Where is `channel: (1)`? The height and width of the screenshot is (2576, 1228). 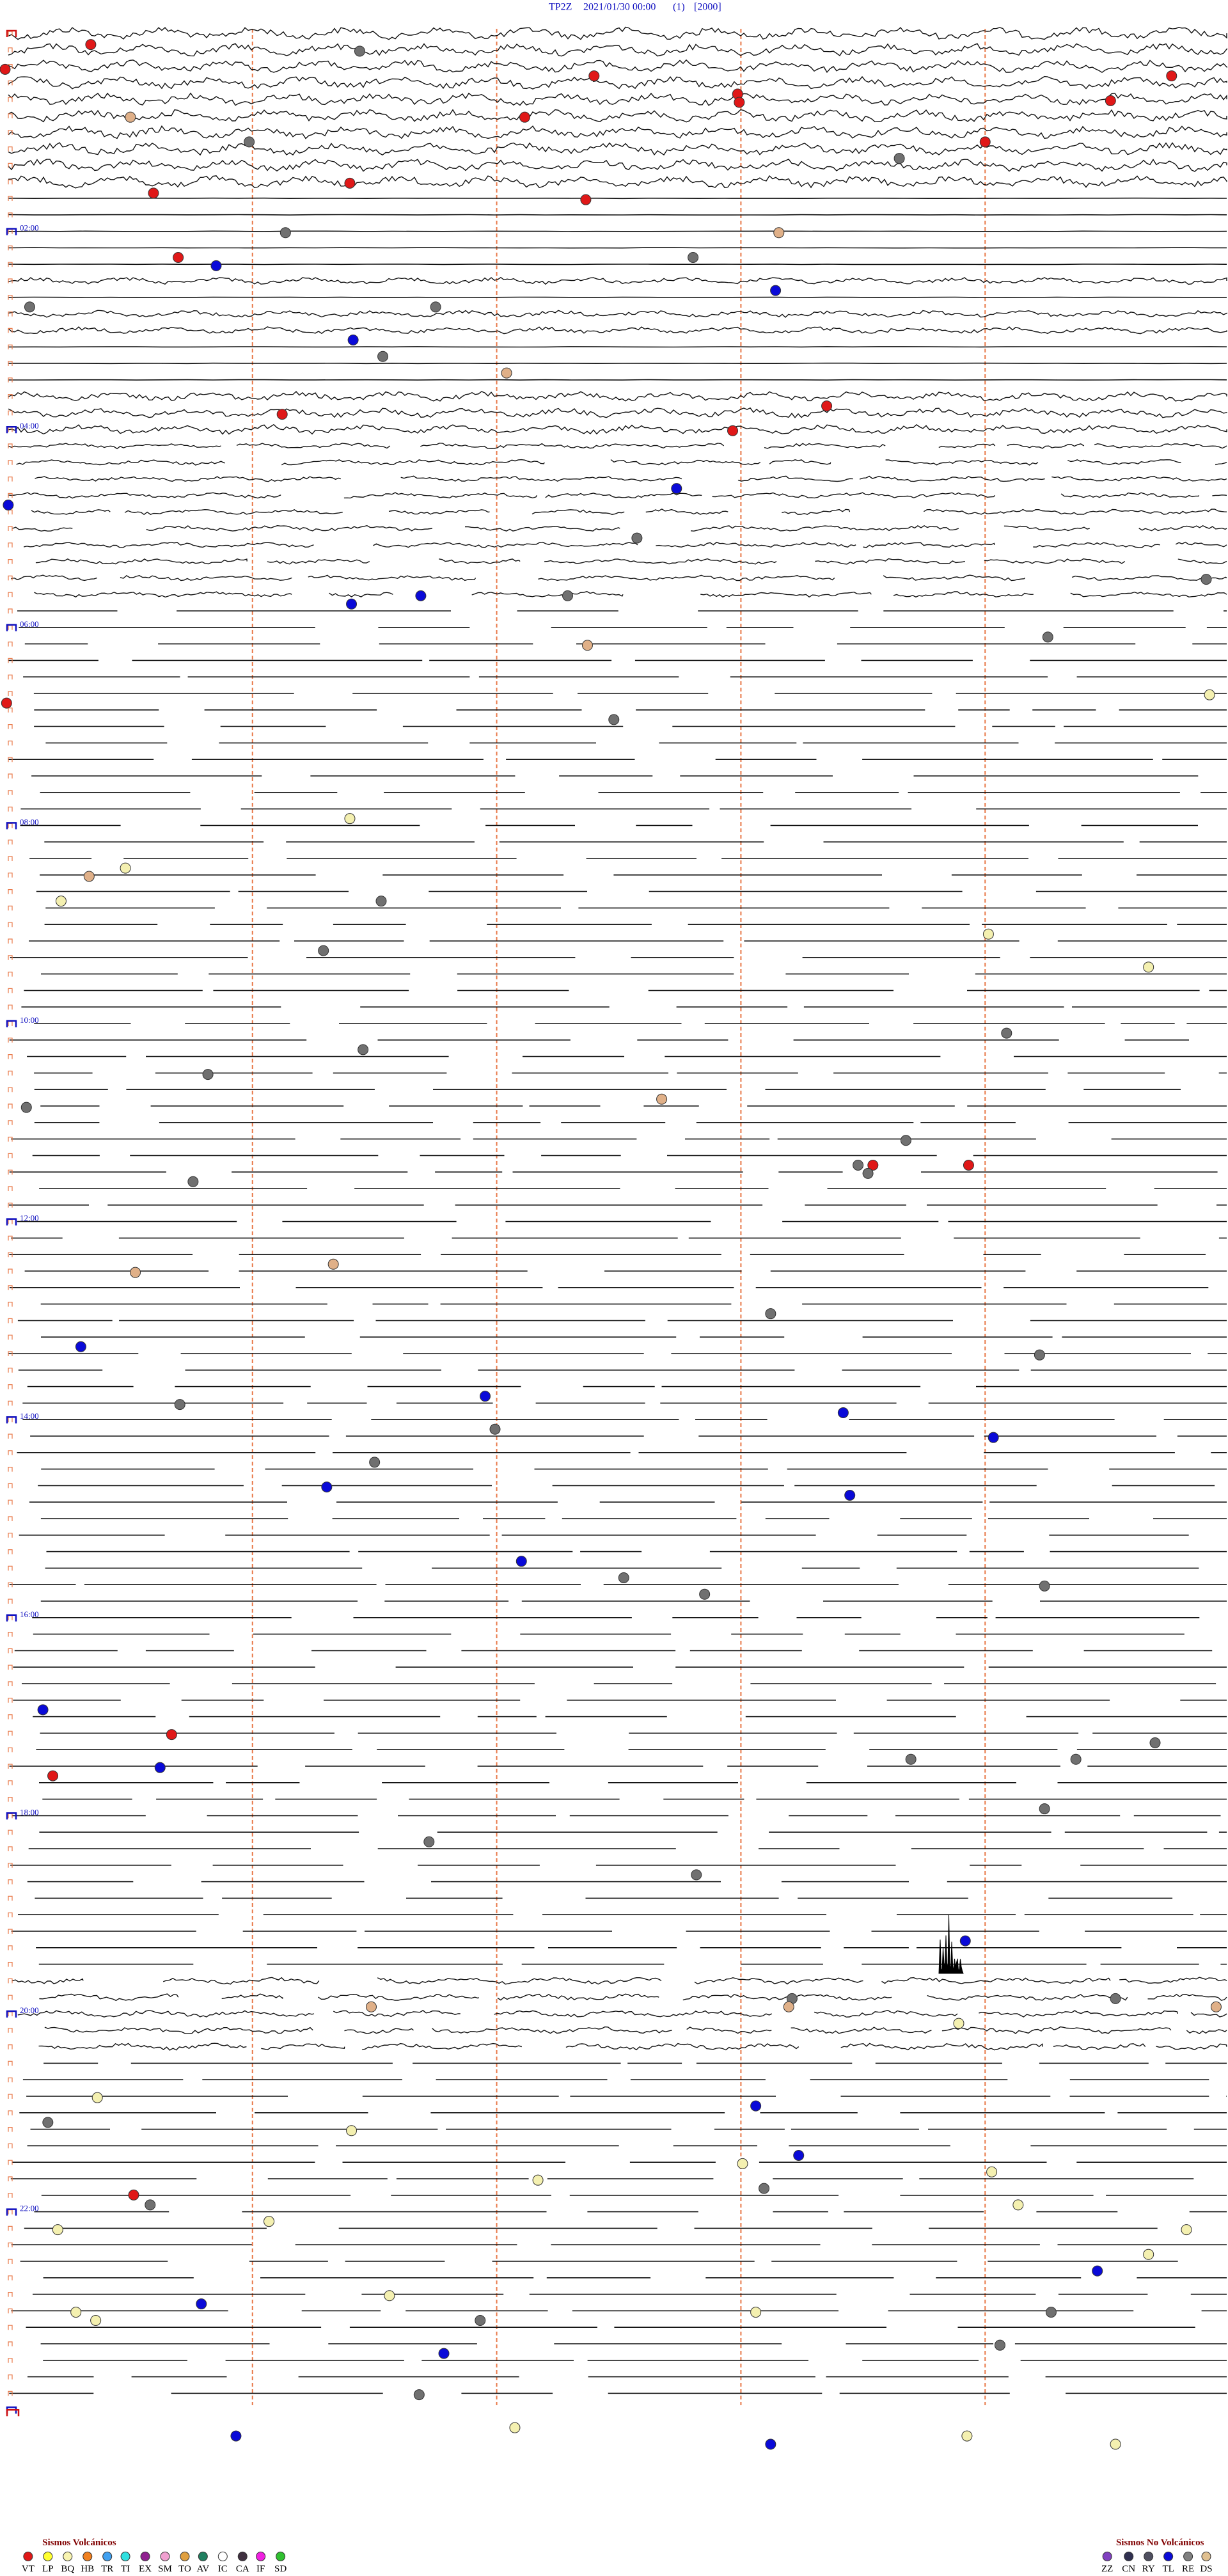 channel: (1) is located at coordinates (679, 7).